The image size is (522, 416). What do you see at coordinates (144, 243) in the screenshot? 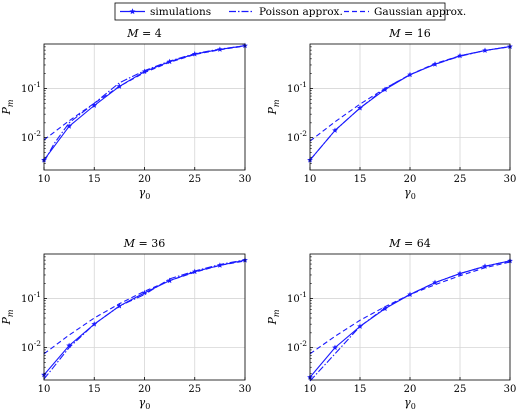
I see `panel-title: M = 36` at bounding box center [144, 243].